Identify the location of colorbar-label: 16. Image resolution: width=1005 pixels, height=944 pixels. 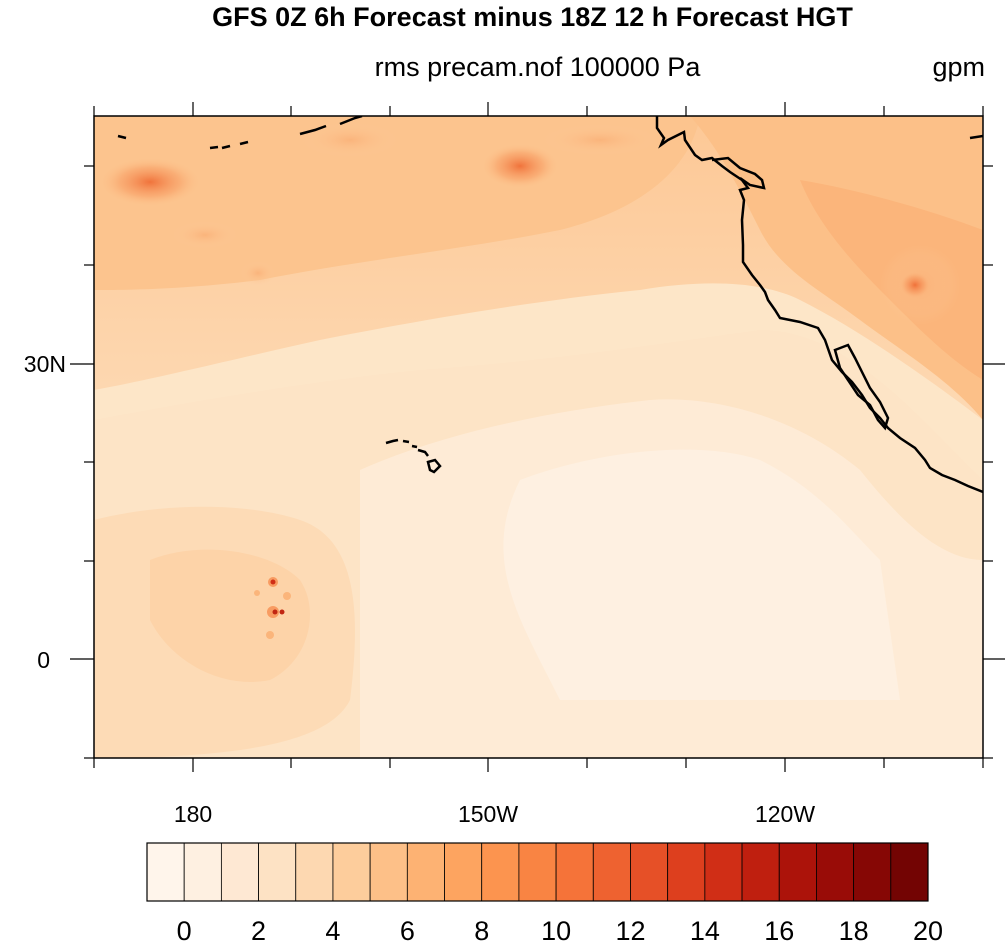
(779, 930).